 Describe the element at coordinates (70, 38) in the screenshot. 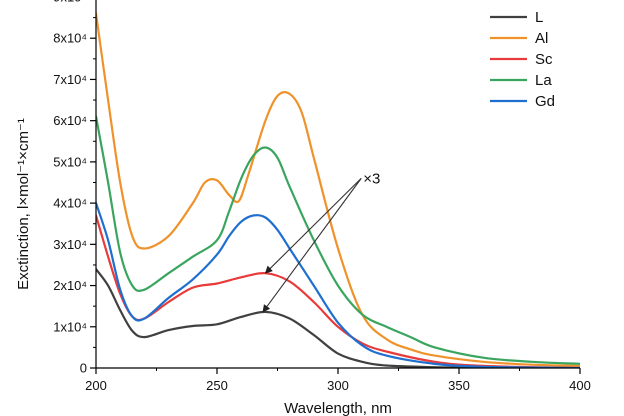

I see `y-tick-label: 8x10⁴` at that location.